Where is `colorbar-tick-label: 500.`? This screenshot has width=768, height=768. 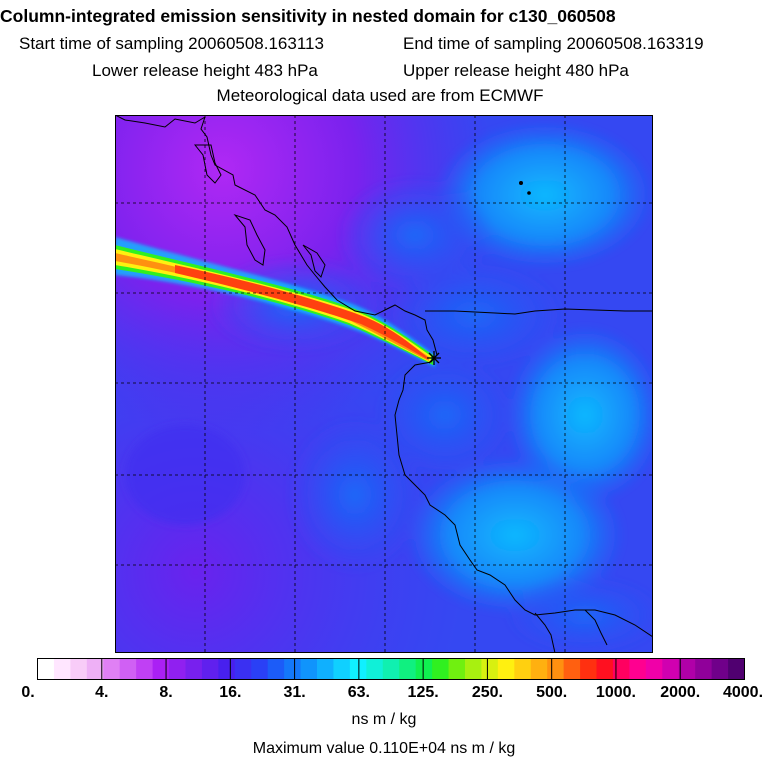
colorbar-tick-label: 500. is located at coordinates (552, 692).